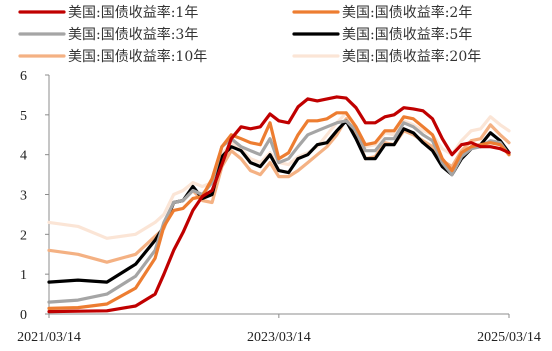 The height and width of the screenshot is (351, 552). Describe the element at coordinates (23, 315) in the screenshot. I see `y-tick-label: 0` at that location.